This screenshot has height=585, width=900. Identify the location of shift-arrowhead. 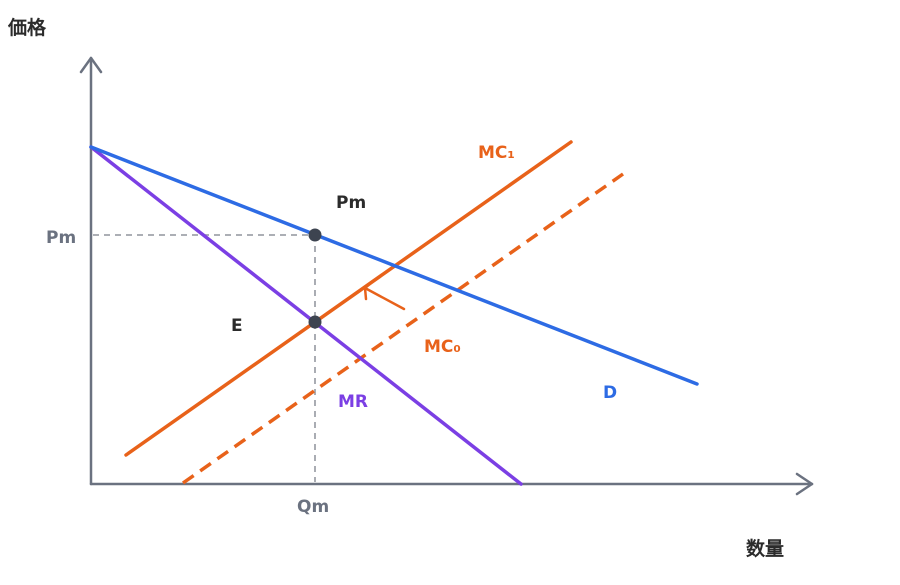
(368, 290).